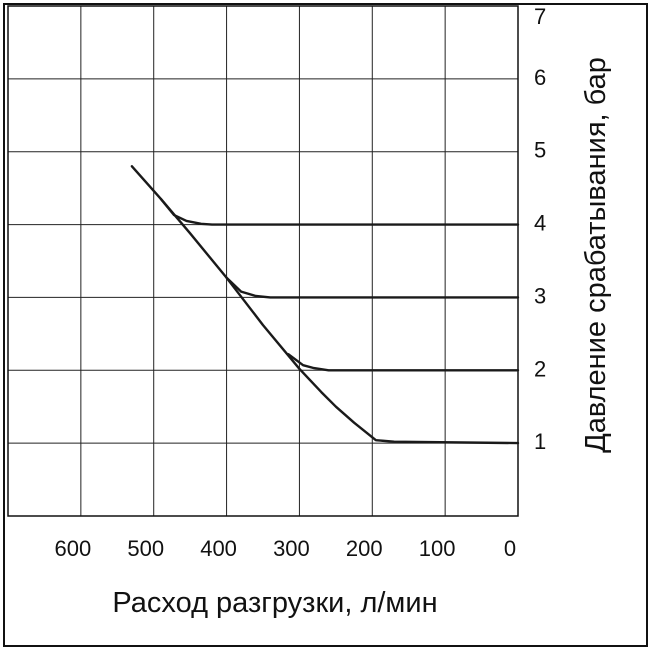 Image resolution: width=653 pixels, height=652 pixels. I want to click on x-tick-label-300: 300, so click(291, 548).